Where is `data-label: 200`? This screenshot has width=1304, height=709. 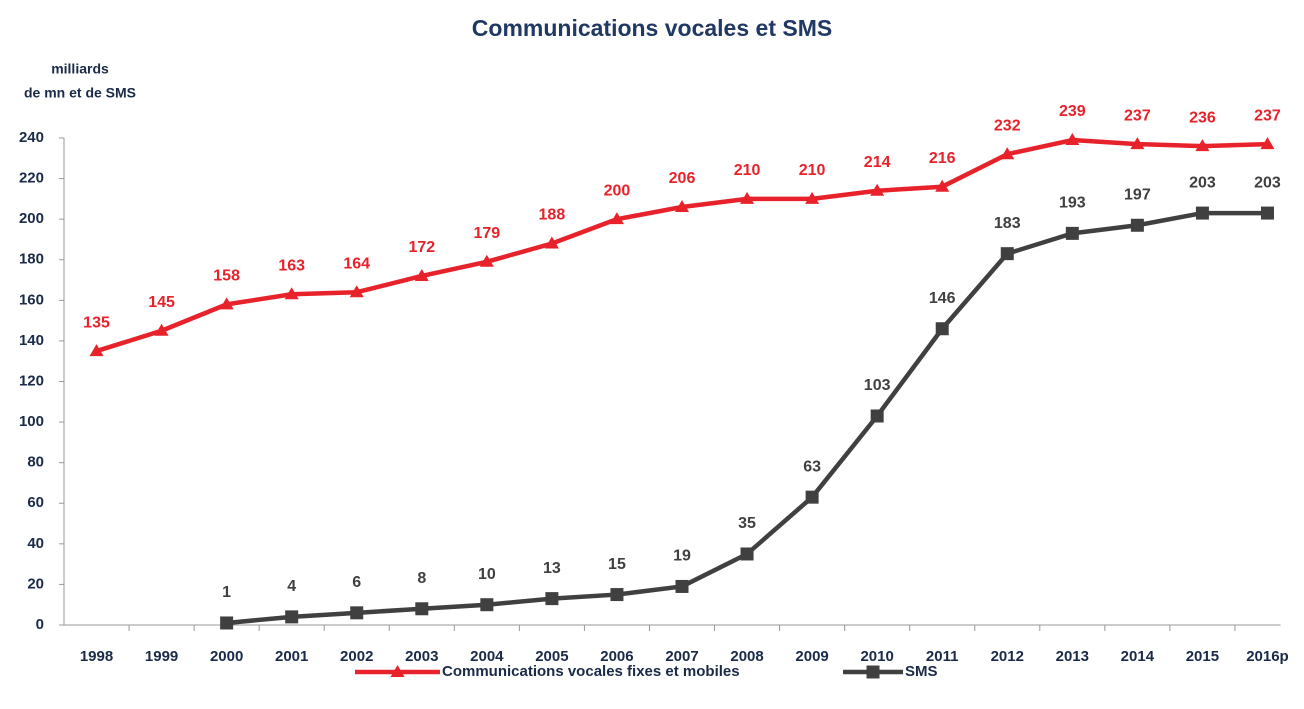 data-label: 200 is located at coordinates (617, 190).